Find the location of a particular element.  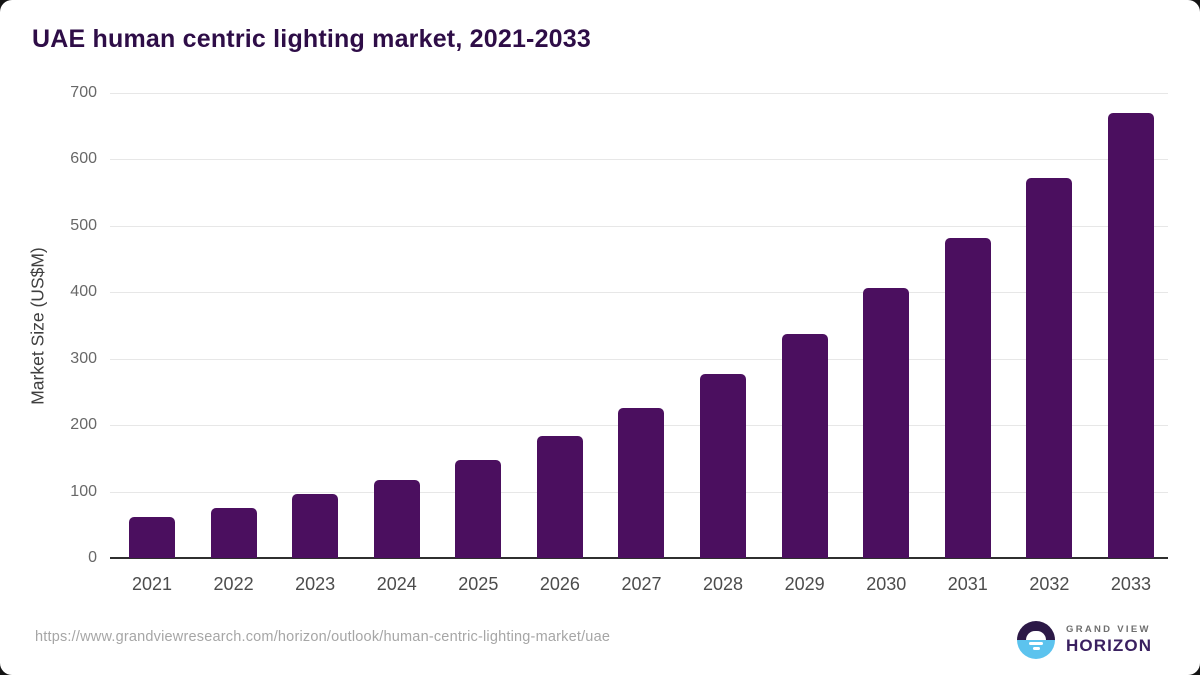

y-tick-300: 300 is located at coordinates (83, 358).